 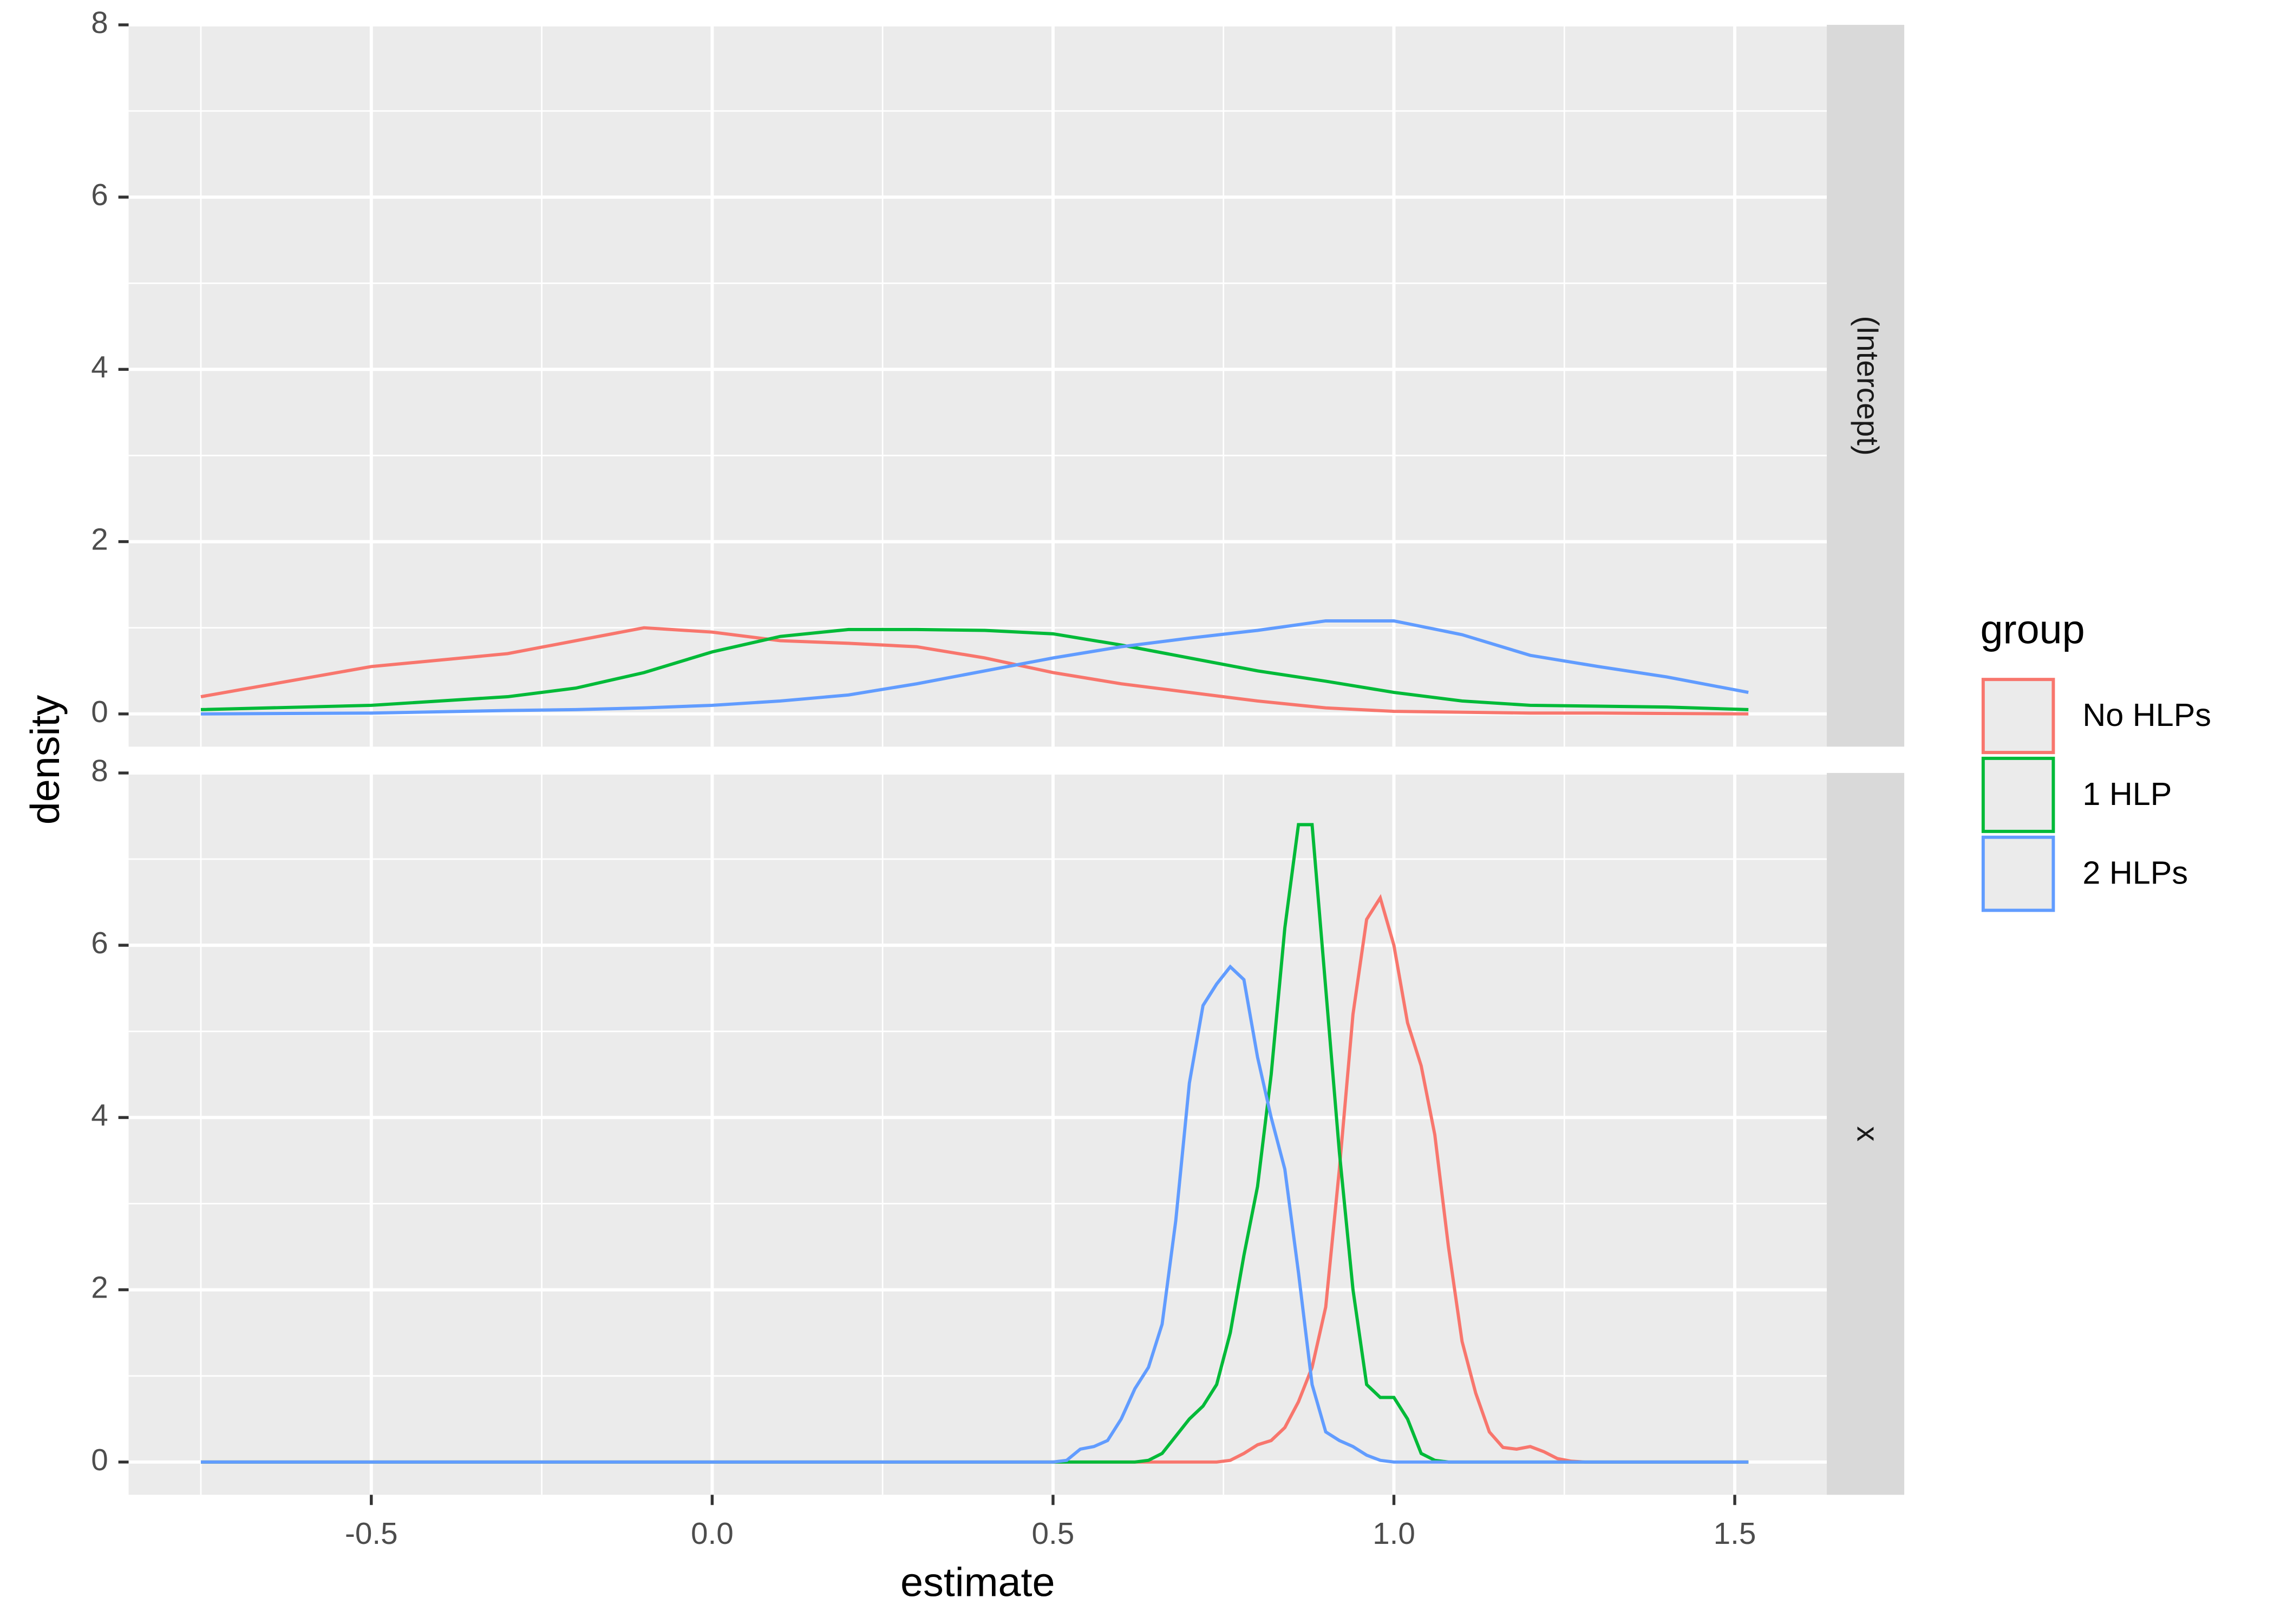 What do you see at coordinates (2135, 873) in the screenshot?
I see `legend-label: 2 HLPs` at bounding box center [2135, 873].